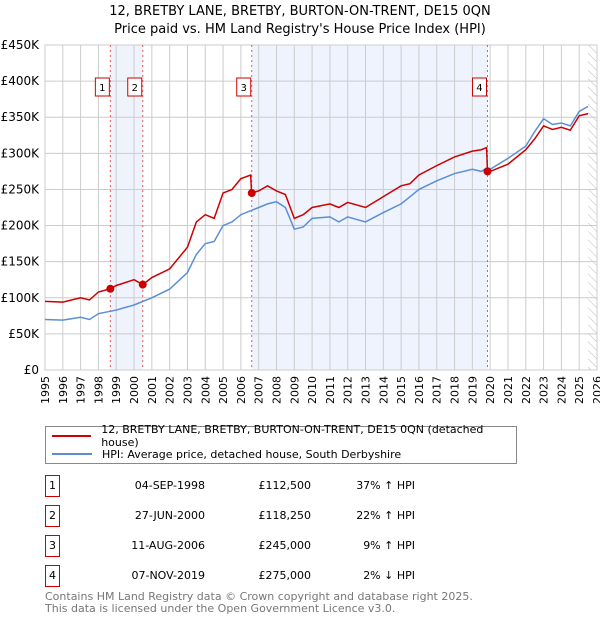  Describe the element at coordinates (389, 575) in the screenshot. I see `sale-hpi-diff: 2% ↓ HPI` at that location.